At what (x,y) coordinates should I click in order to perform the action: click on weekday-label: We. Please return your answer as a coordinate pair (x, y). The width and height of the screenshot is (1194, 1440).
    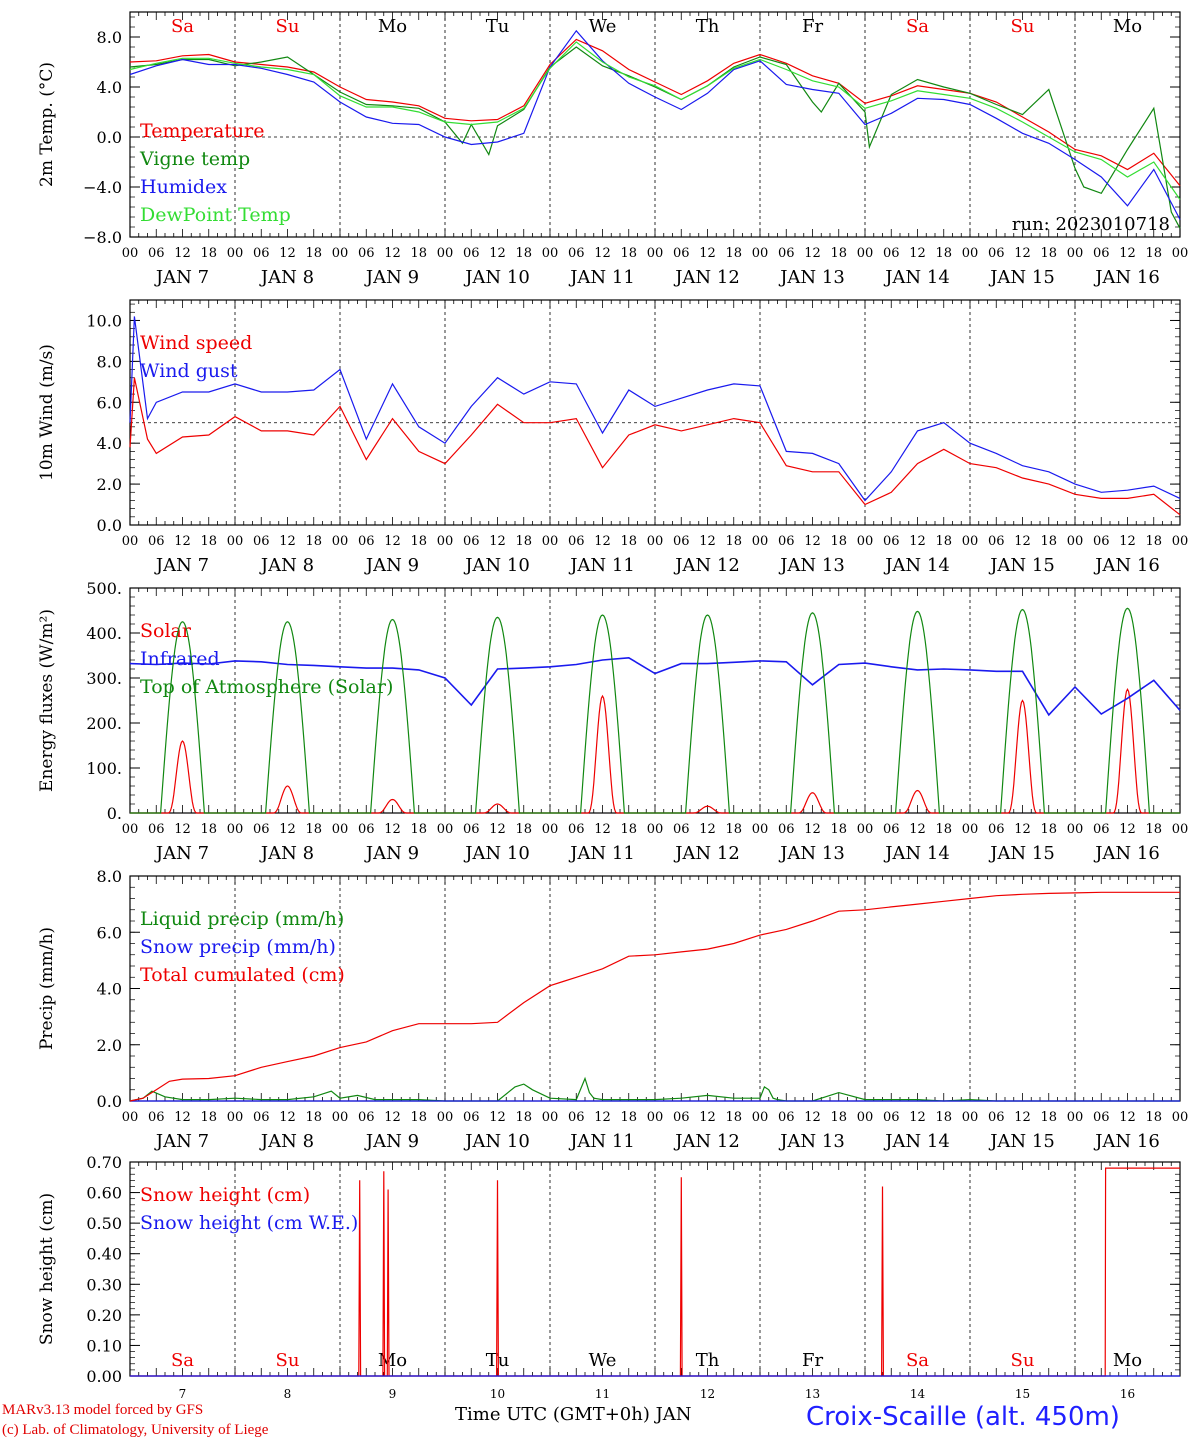
    Looking at the image, I should click on (603, 26).